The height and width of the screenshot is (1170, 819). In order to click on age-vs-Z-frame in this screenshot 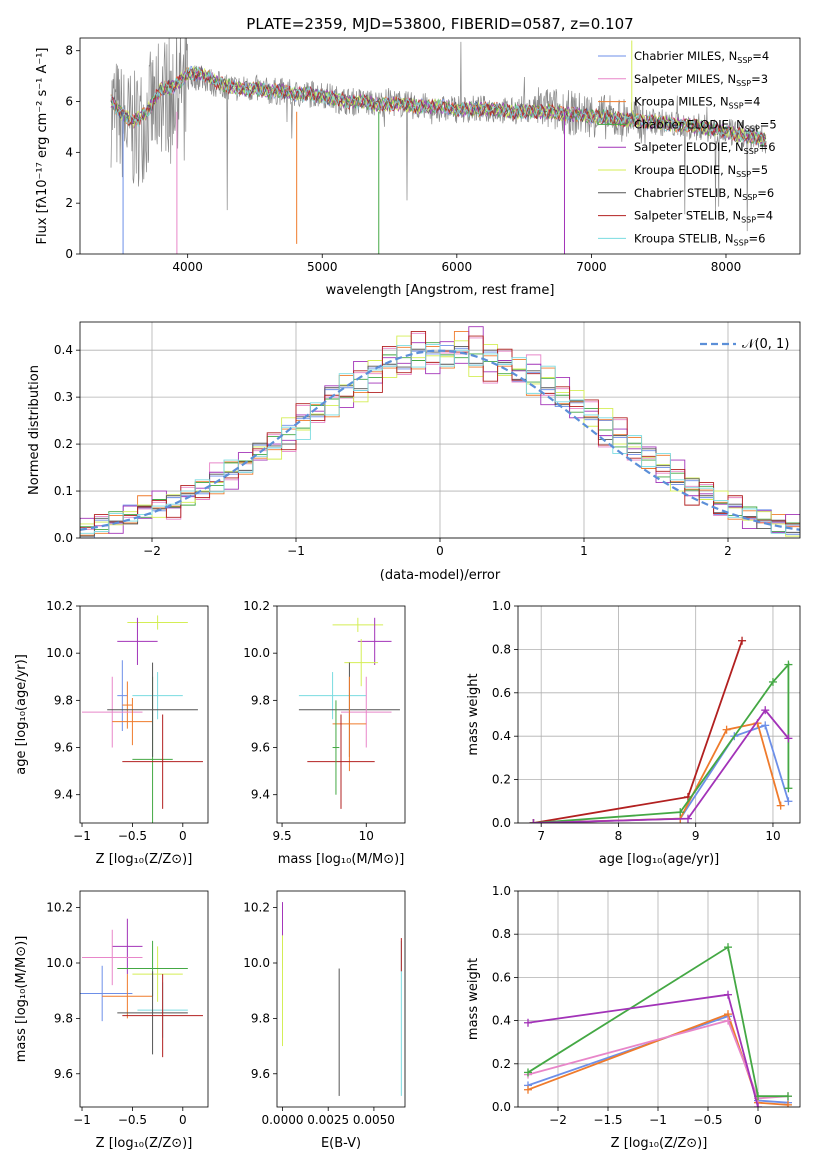, I will do `click(144, 714)`.